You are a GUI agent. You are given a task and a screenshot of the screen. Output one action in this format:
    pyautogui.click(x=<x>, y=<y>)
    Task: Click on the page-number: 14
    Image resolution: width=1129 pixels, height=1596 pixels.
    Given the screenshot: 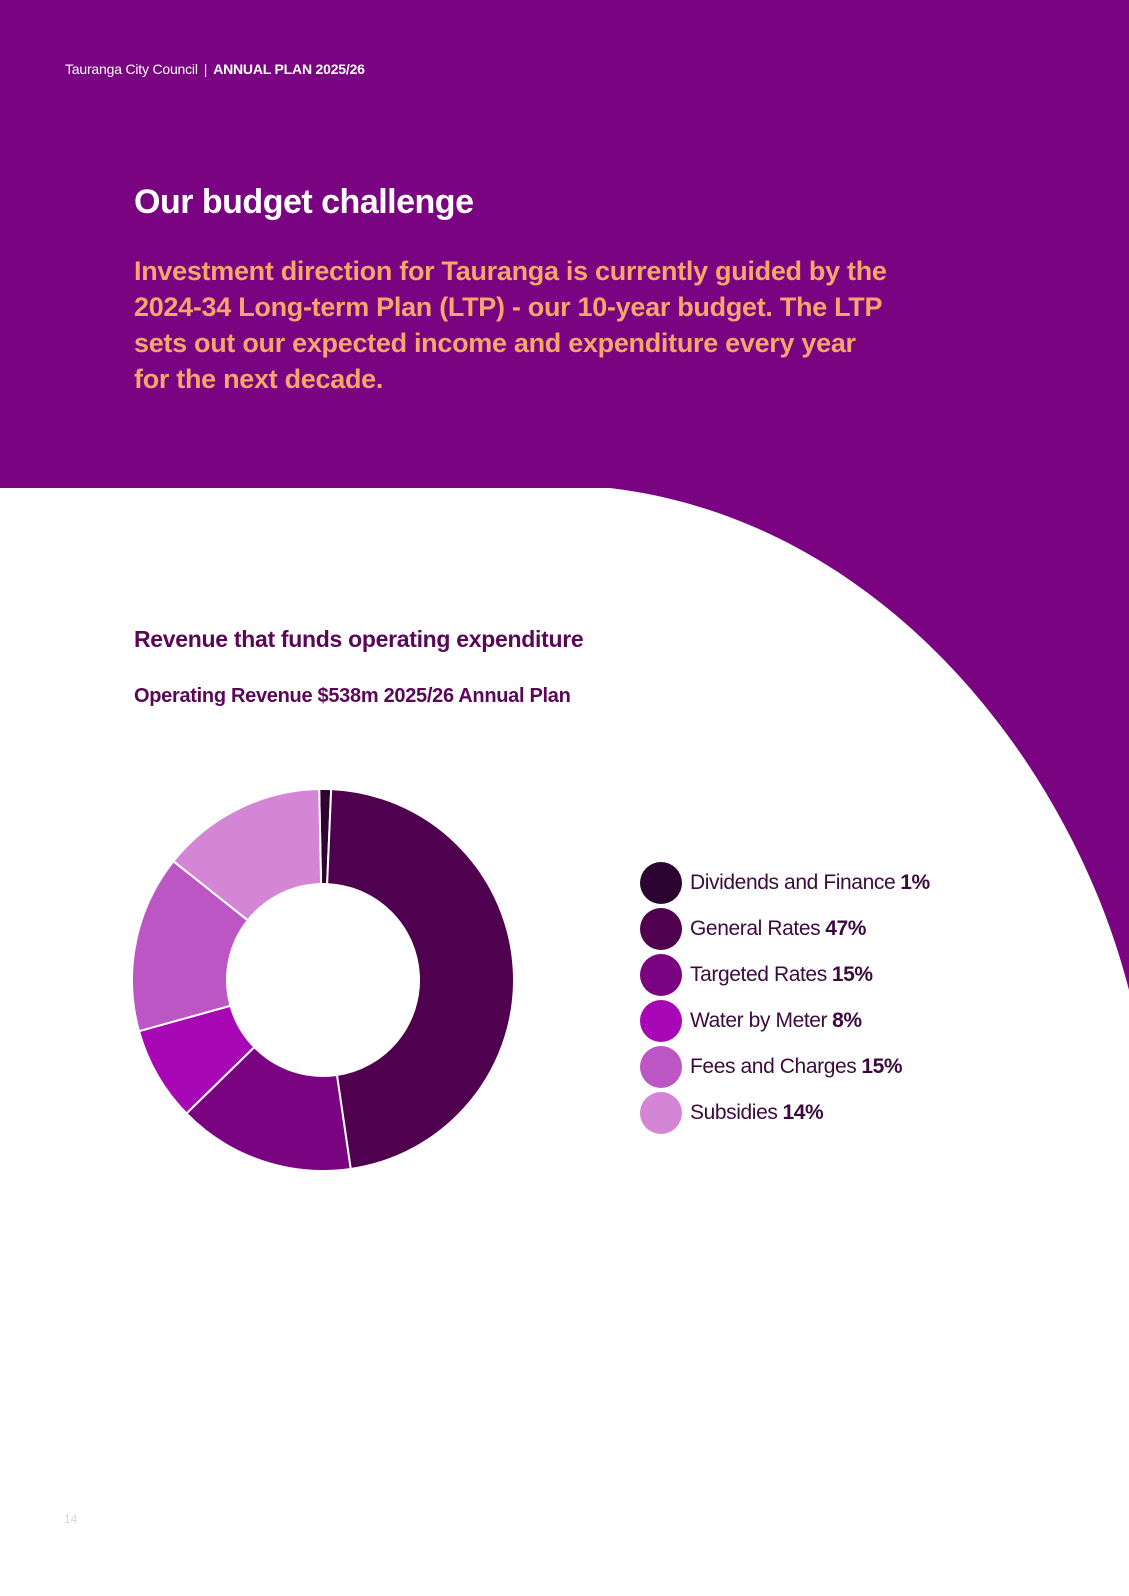 What is the action you would take?
    pyautogui.click(x=71, y=1519)
    